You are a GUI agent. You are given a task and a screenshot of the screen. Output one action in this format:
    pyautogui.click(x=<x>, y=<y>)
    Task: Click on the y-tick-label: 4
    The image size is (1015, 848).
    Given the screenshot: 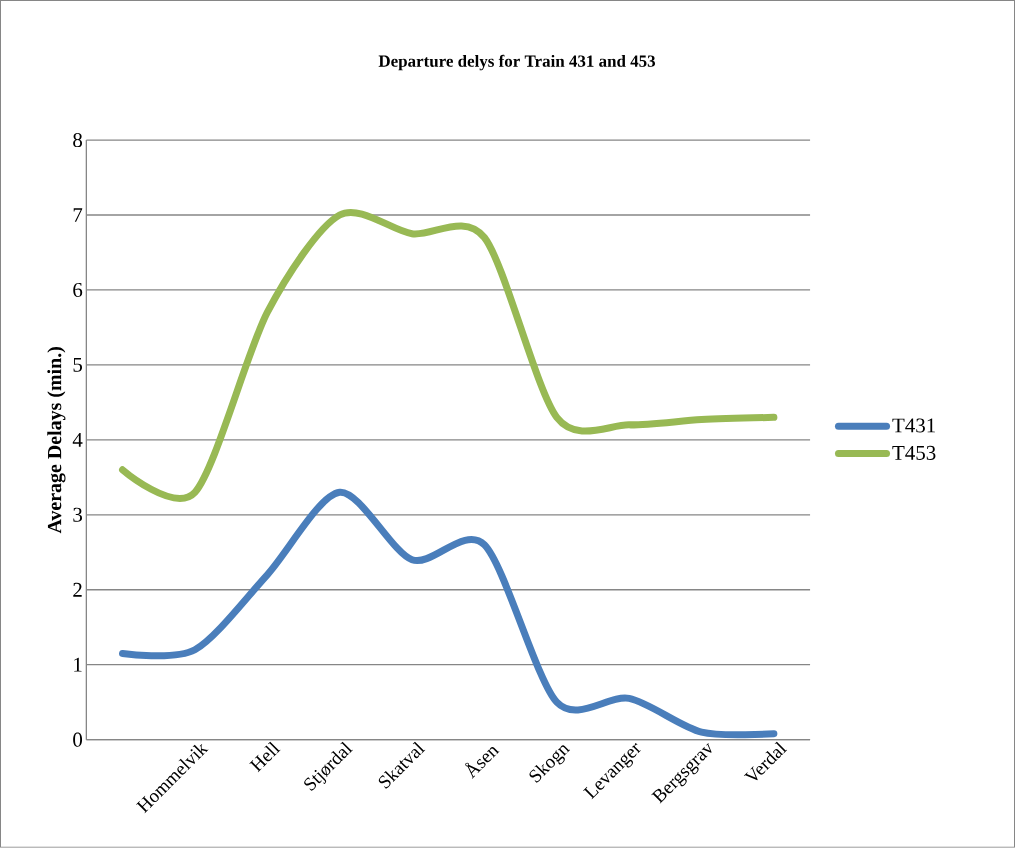 What is the action you would take?
    pyautogui.click(x=77, y=440)
    